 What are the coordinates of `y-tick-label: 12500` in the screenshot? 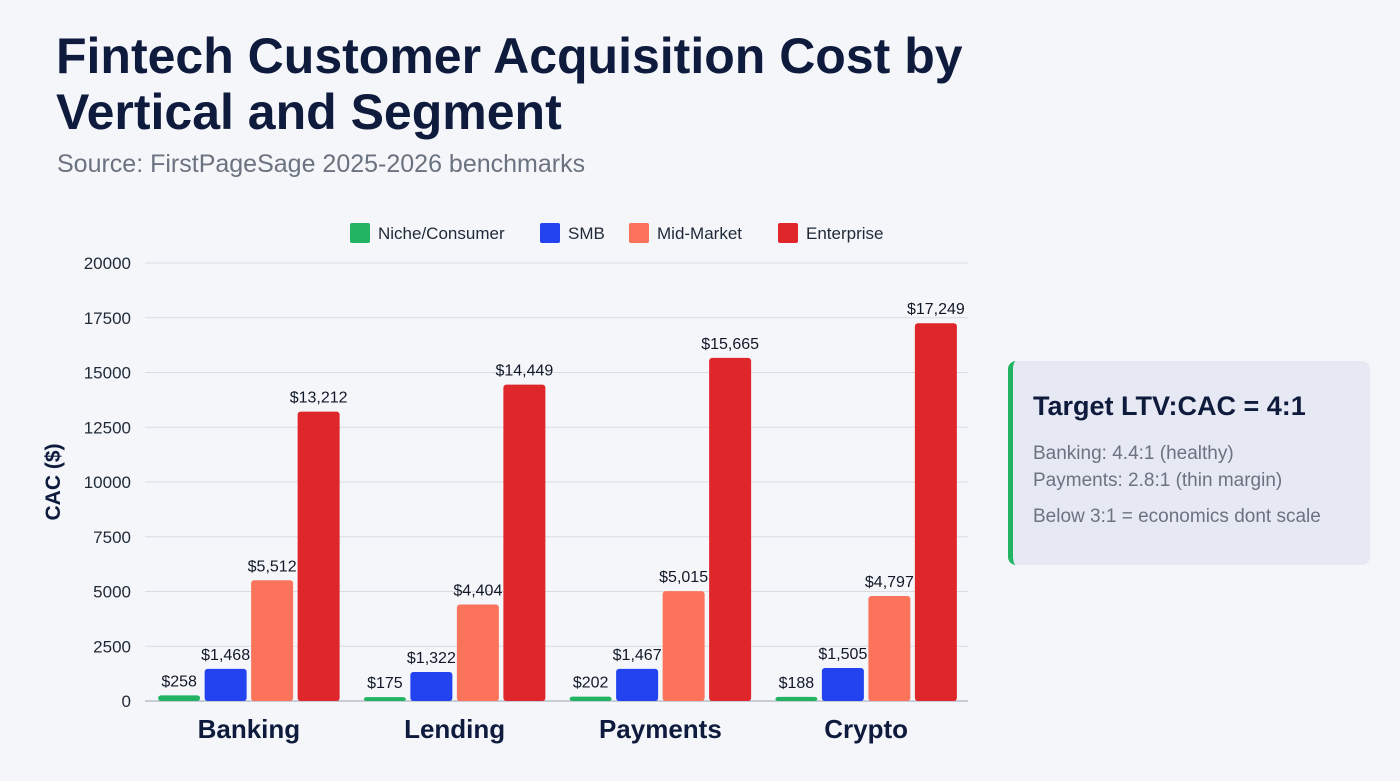 It's located at (107, 427).